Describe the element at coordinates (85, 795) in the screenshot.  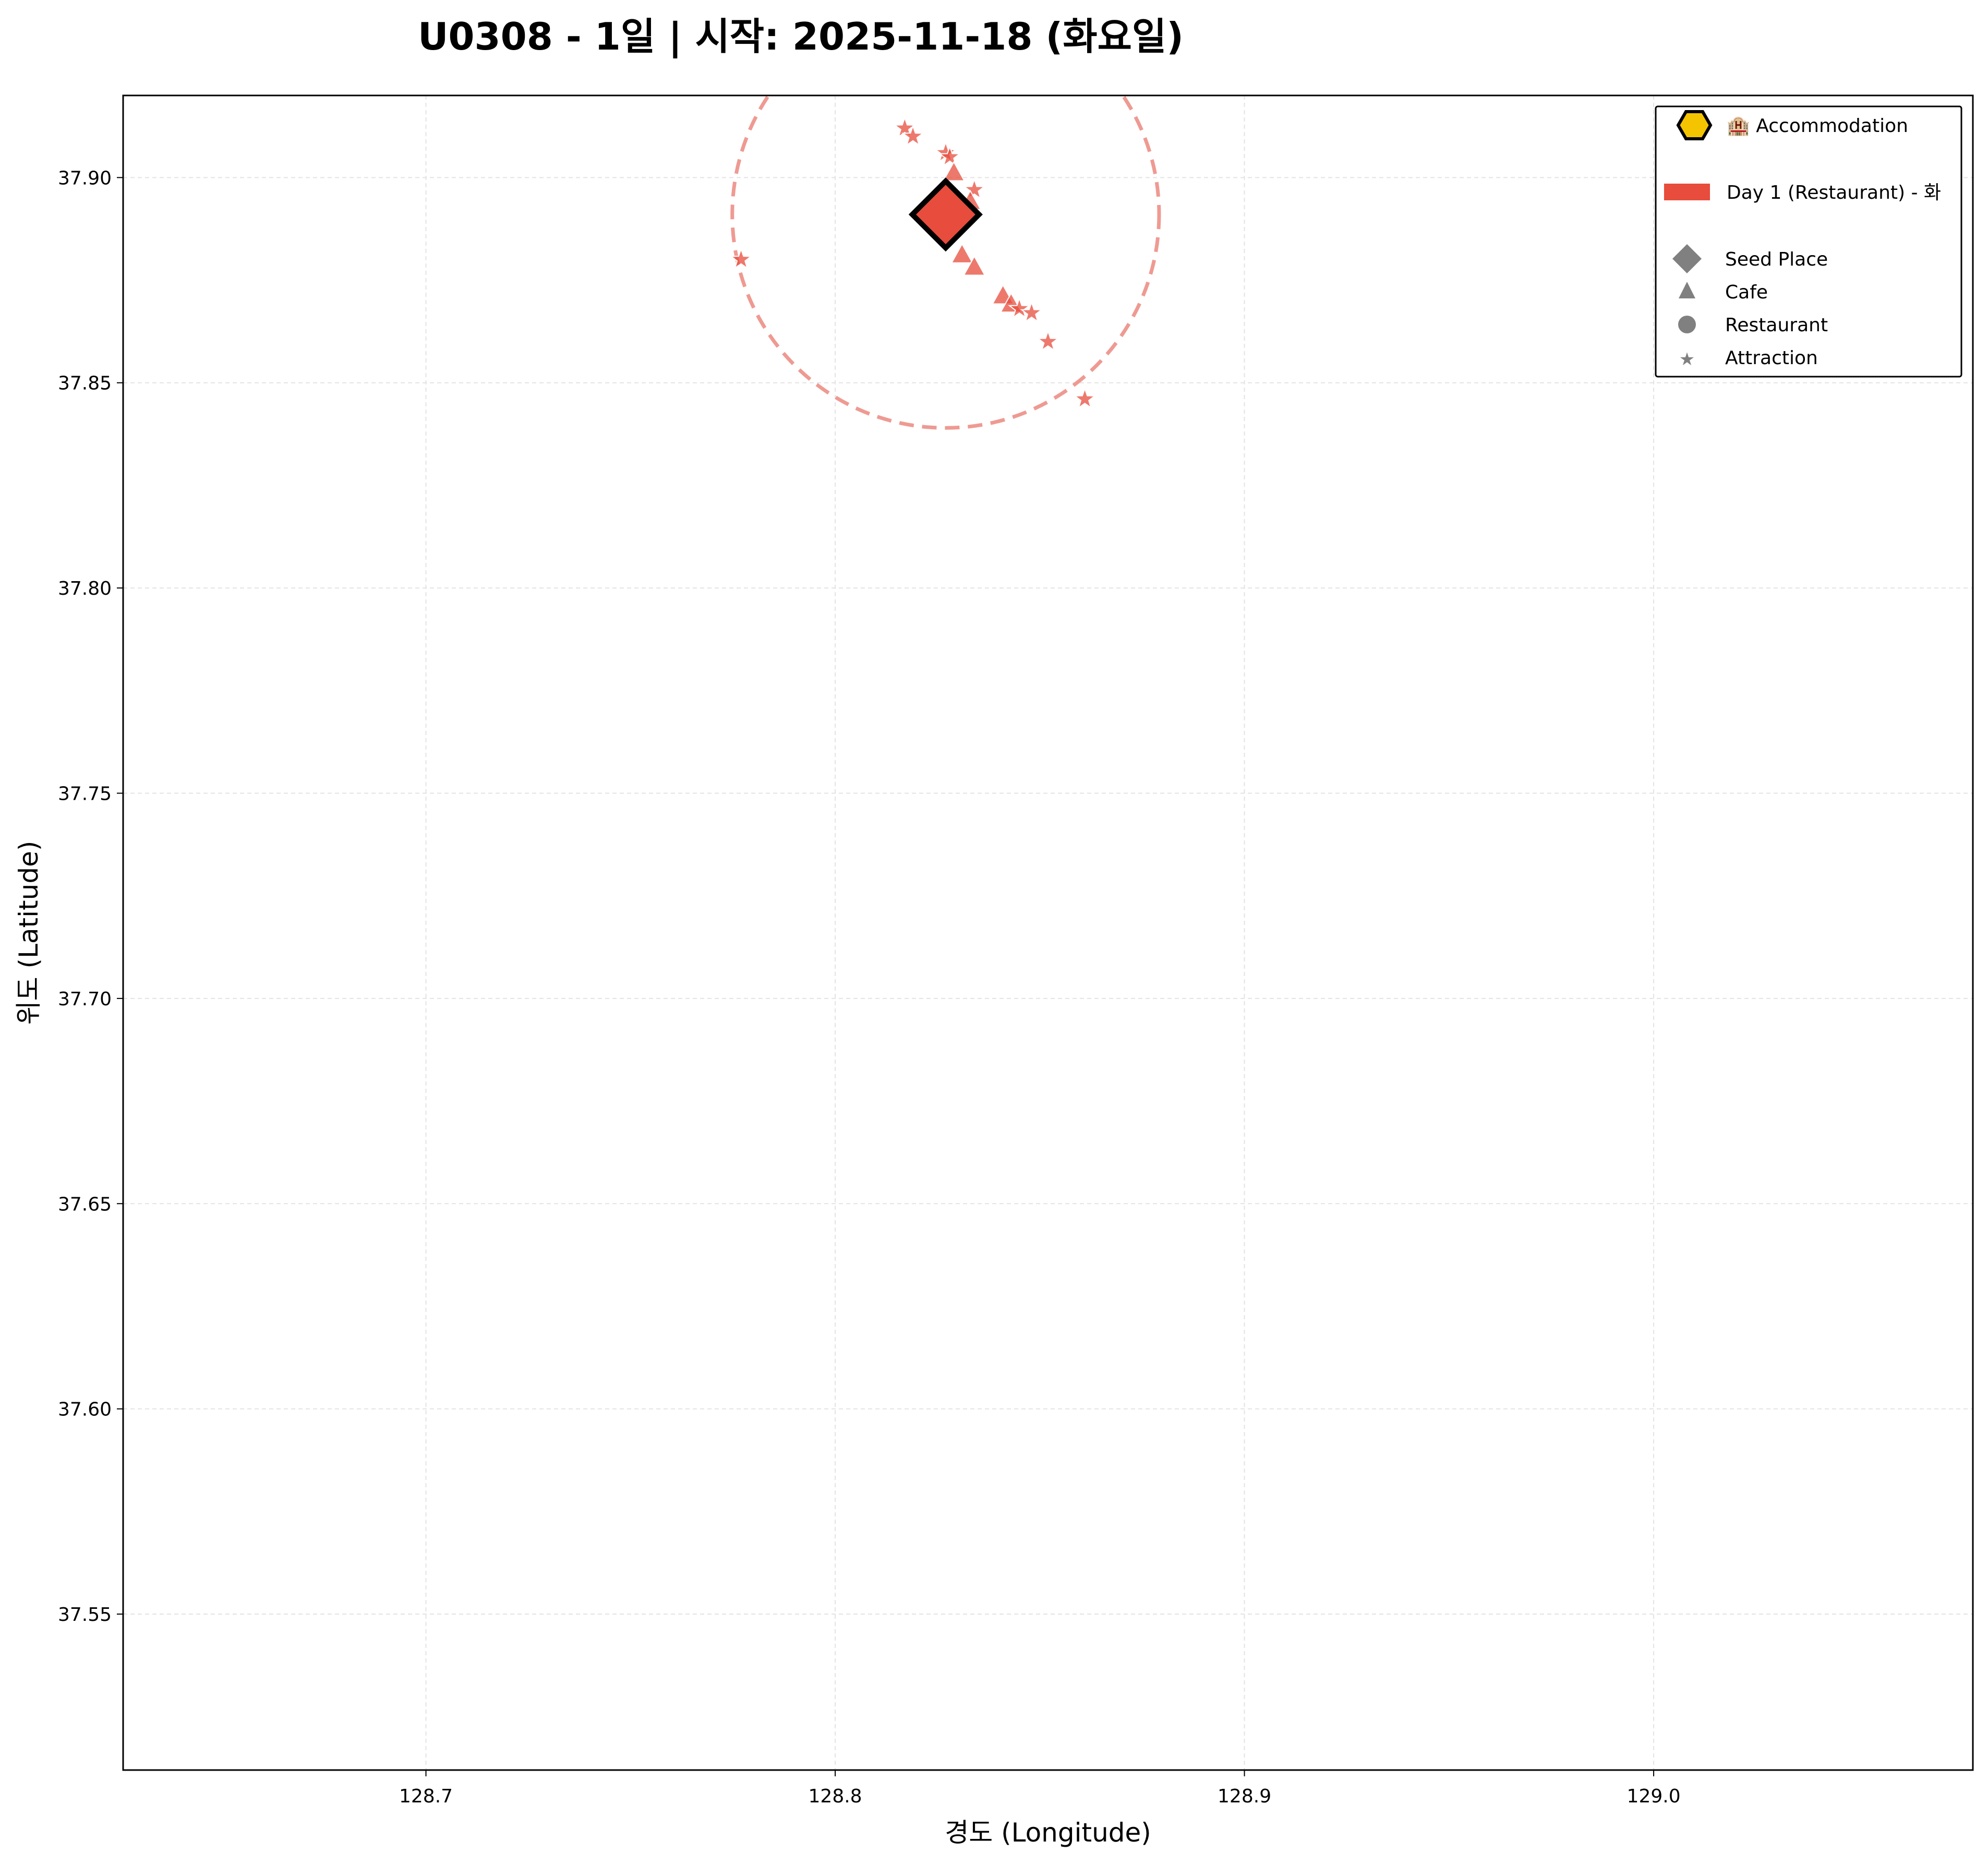
I see `y-tick-label: 37.75` at that location.